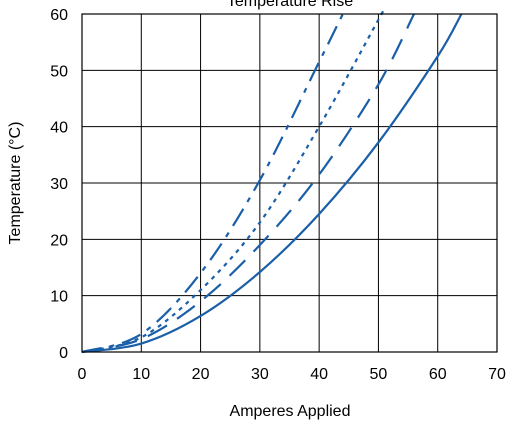 The height and width of the screenshot is (424, 515). I want to click on y-tick-label: 0, so click(63, 353).